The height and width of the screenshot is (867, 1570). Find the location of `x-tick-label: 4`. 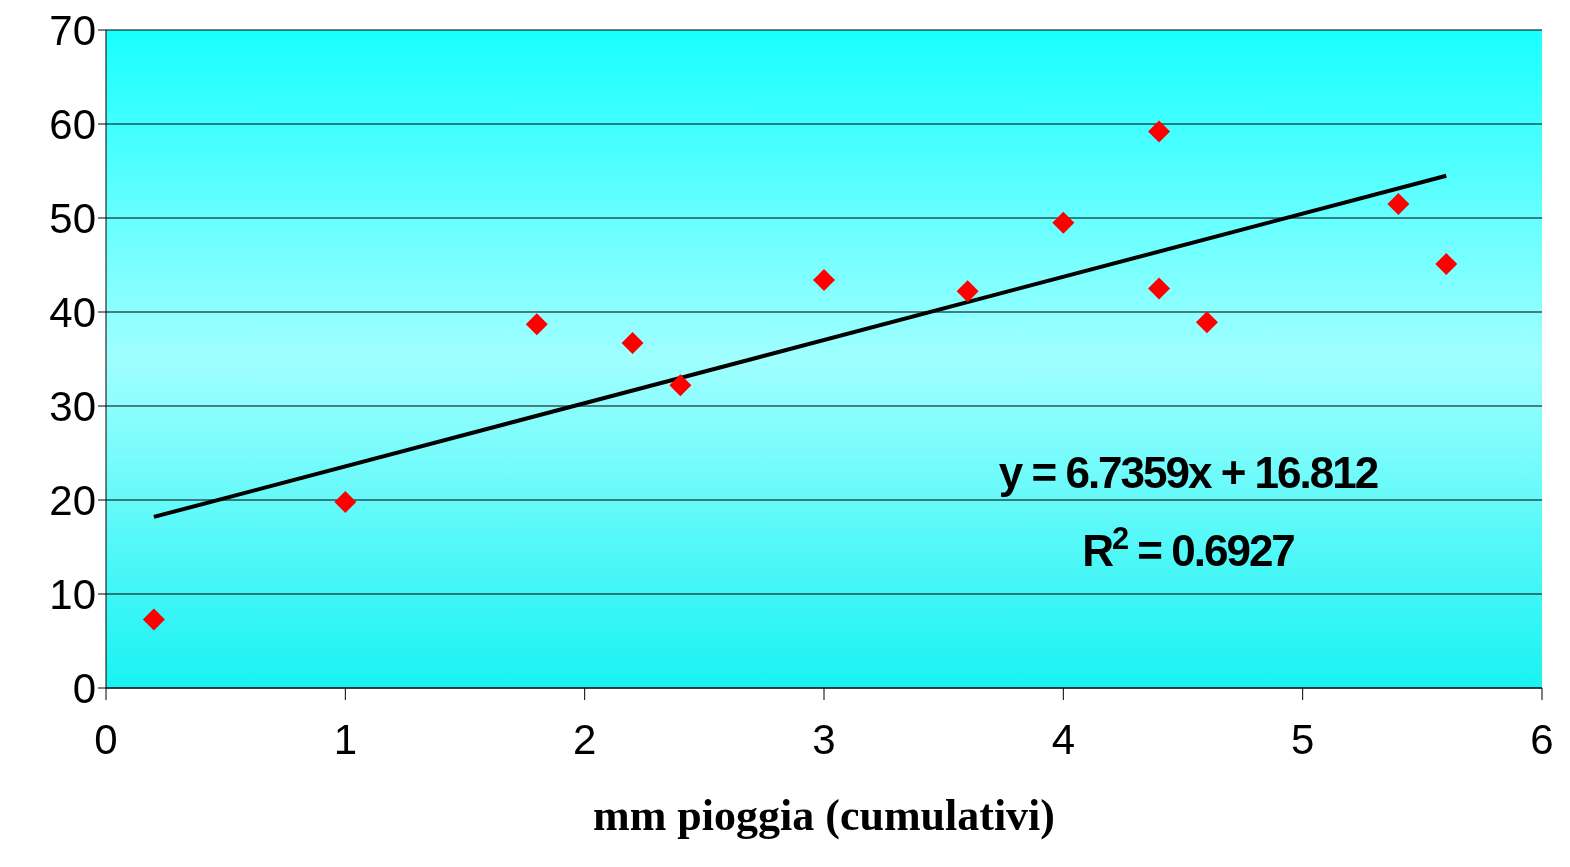

x-tick-label: 4 is located at coordinates (1063, 739).